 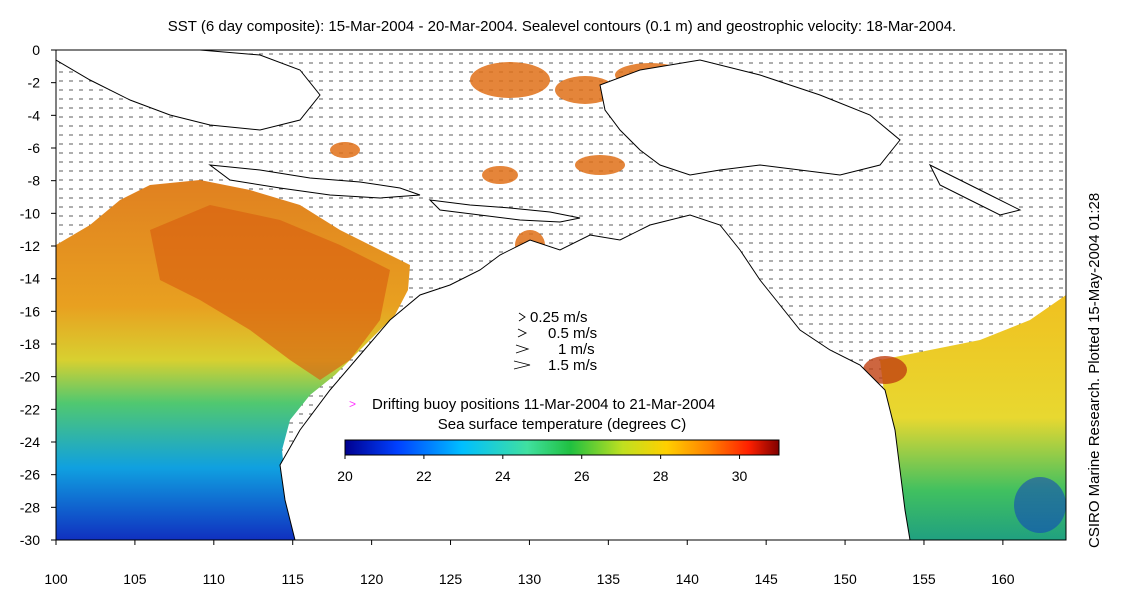 I want to click on lesser-sunda-islands, so click(x=504, y=211).